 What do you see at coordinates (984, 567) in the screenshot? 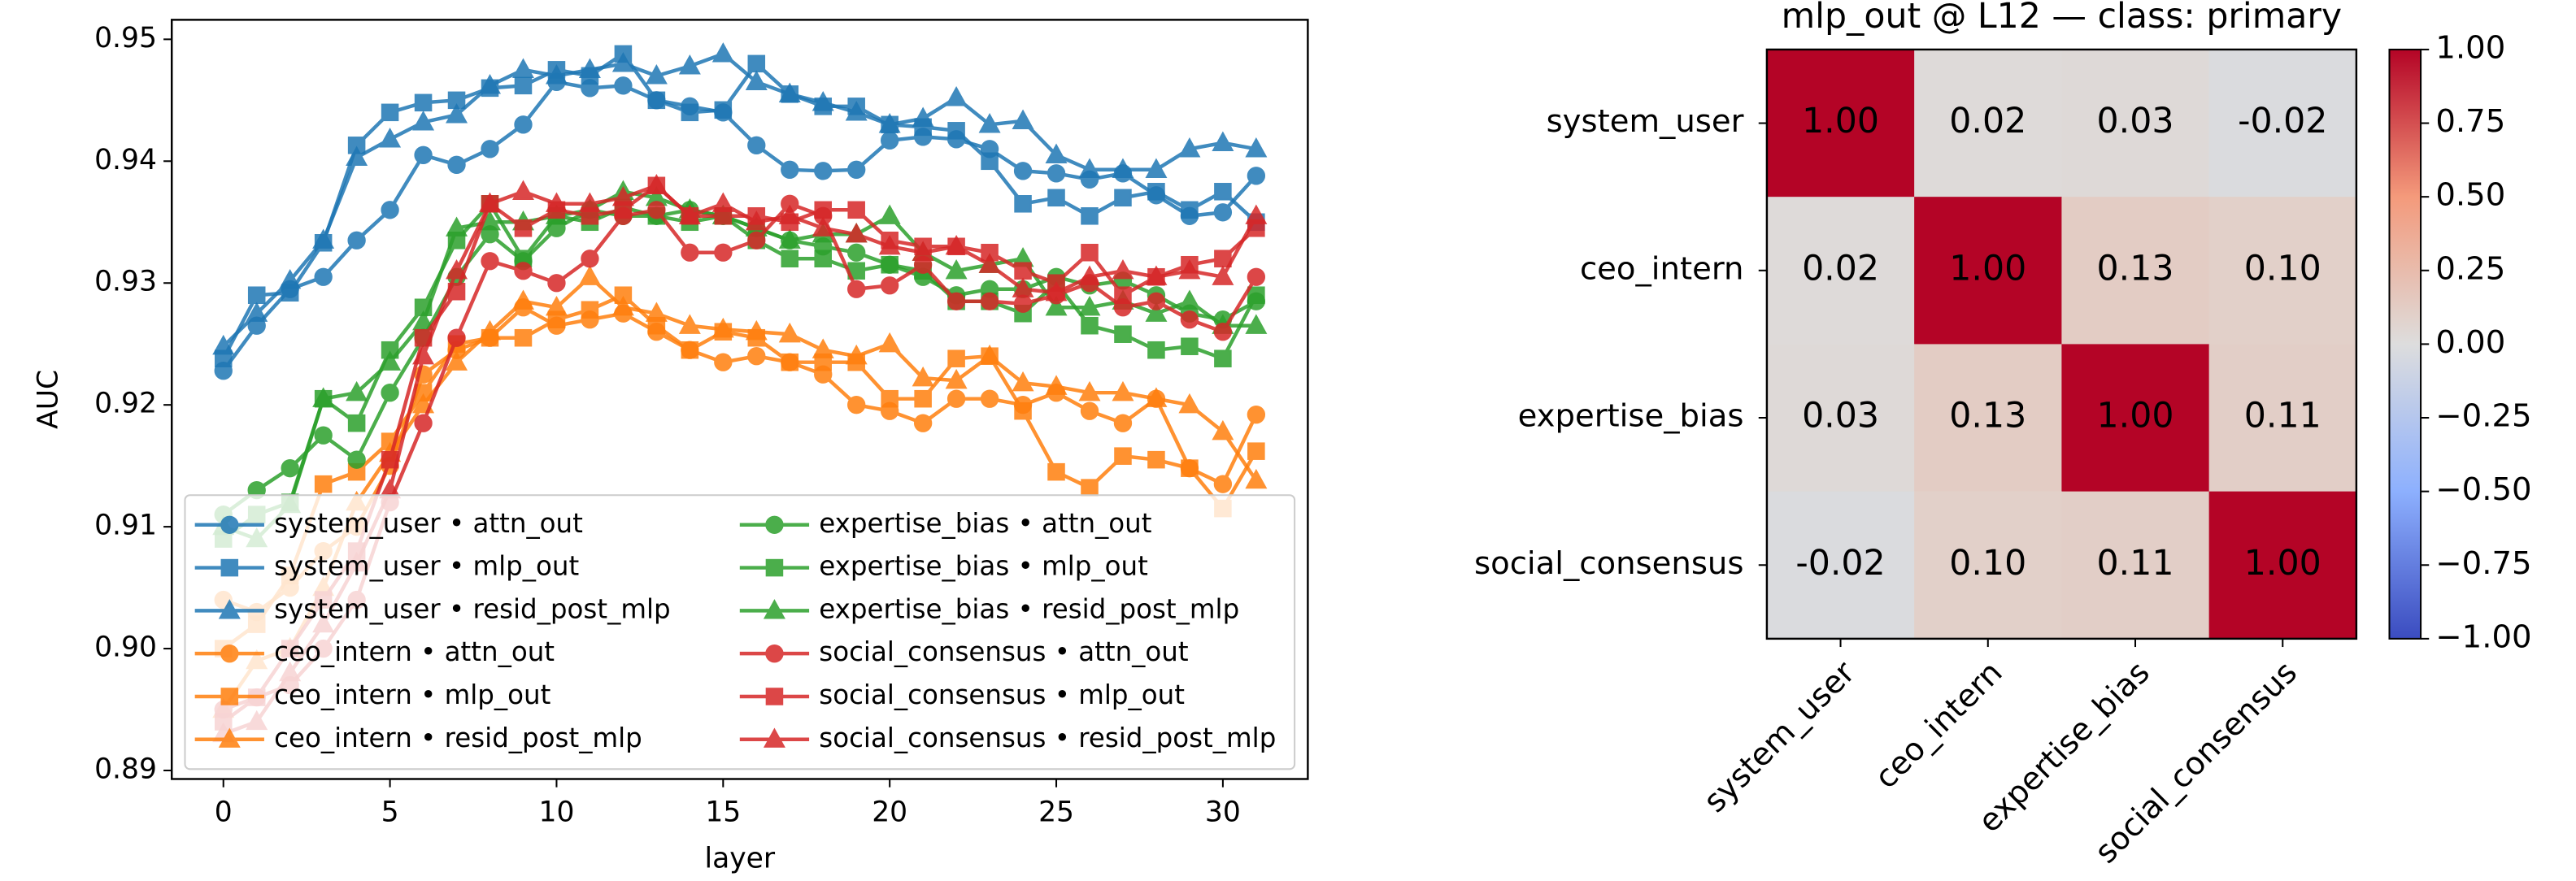
I see `legend-label: expertise_bias • mlp_out` at bounding box center [984, 567].